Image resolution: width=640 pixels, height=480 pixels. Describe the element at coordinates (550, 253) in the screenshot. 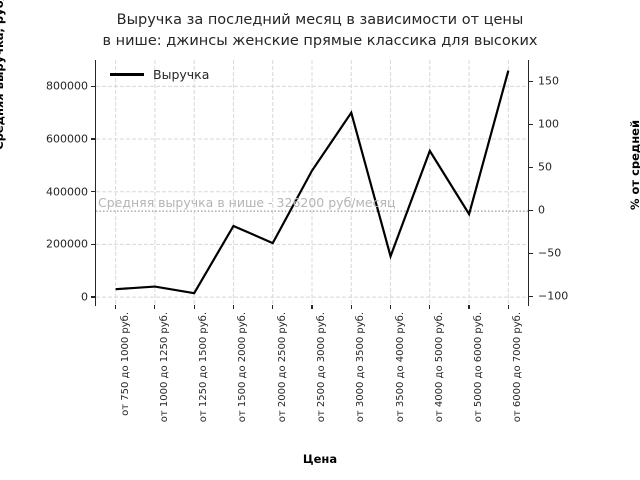

I see `y-axis-right-tick-label: −50` at that location.